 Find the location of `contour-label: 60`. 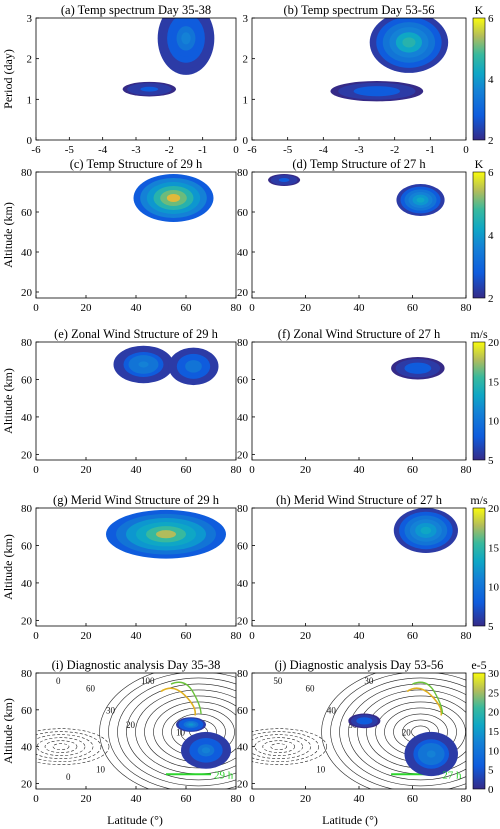

contour-label: 60 is located at coordinates (311, 688).